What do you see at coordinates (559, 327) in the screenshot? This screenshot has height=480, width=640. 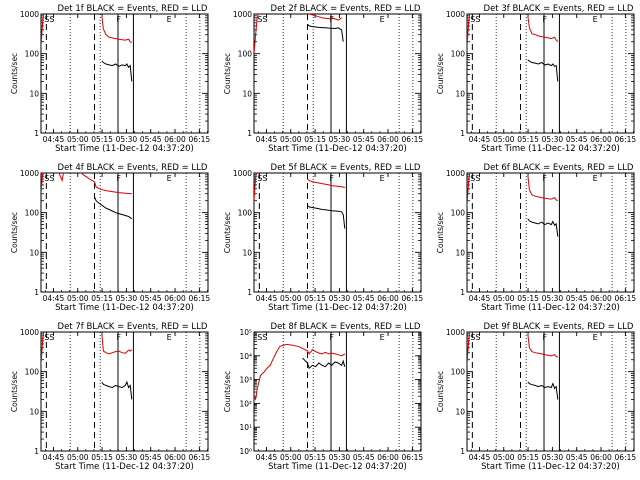 I see `panel-title: Det 9f BLACK = Events, RED = LLD` at bounding box center [559, 327].